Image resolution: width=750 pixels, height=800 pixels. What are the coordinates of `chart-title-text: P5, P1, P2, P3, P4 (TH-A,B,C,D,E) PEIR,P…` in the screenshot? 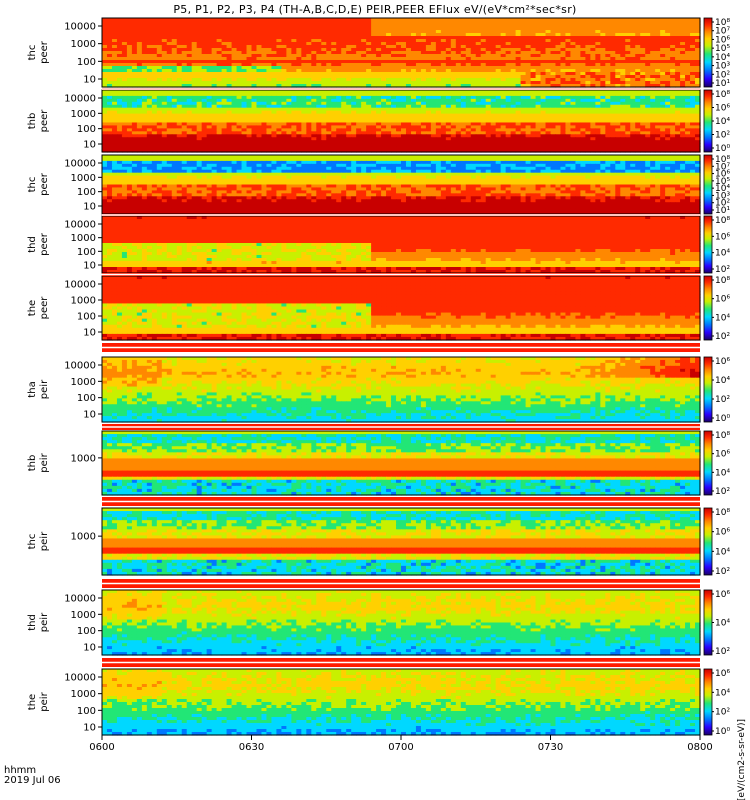 It's located at (374, 9).